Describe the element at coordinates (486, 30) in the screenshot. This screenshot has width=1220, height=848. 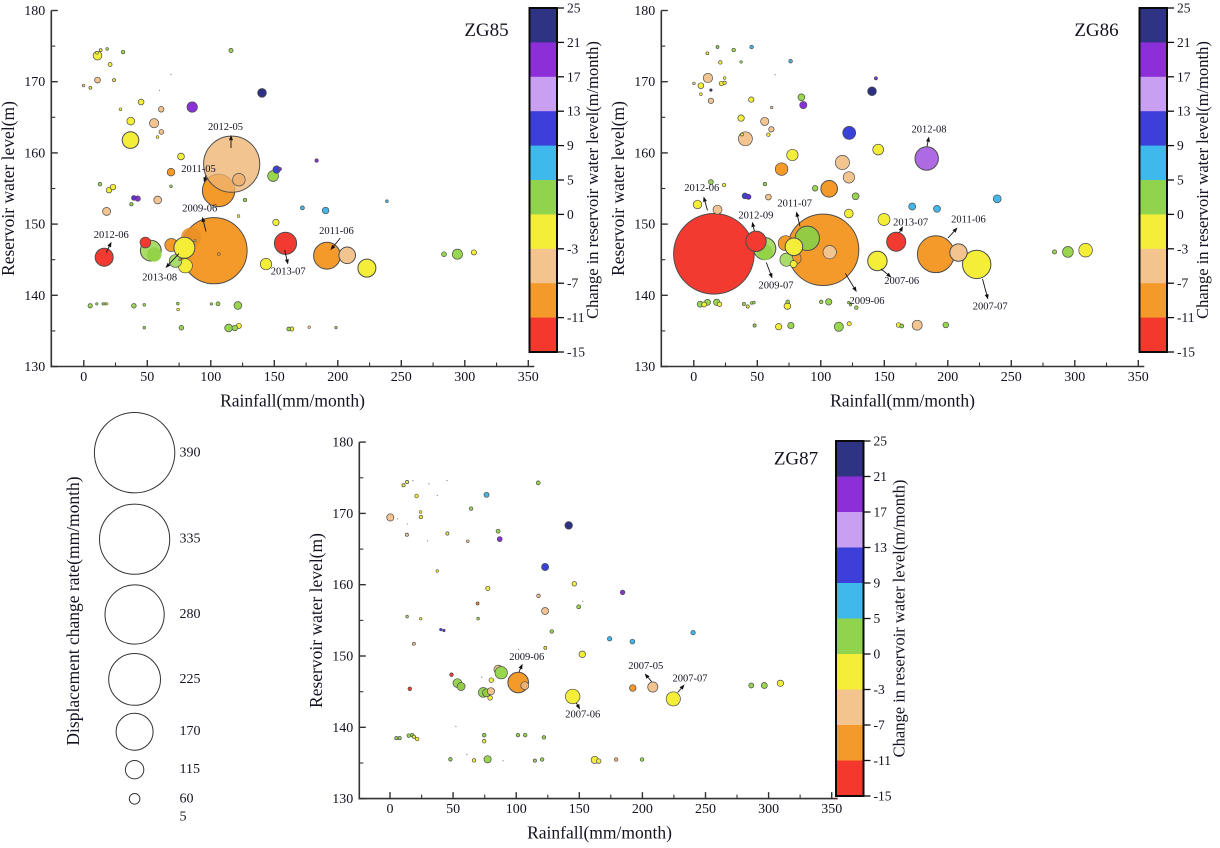
I see `svg-text: ZG85` at that location.